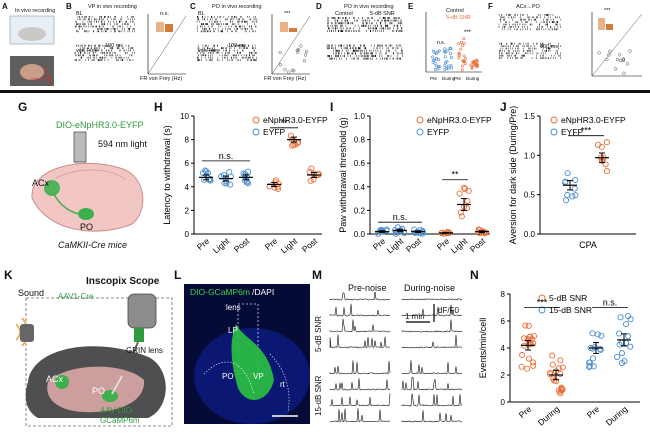 The image size is (650, 433). I want to click on sig-label: **, so click(284, 123).